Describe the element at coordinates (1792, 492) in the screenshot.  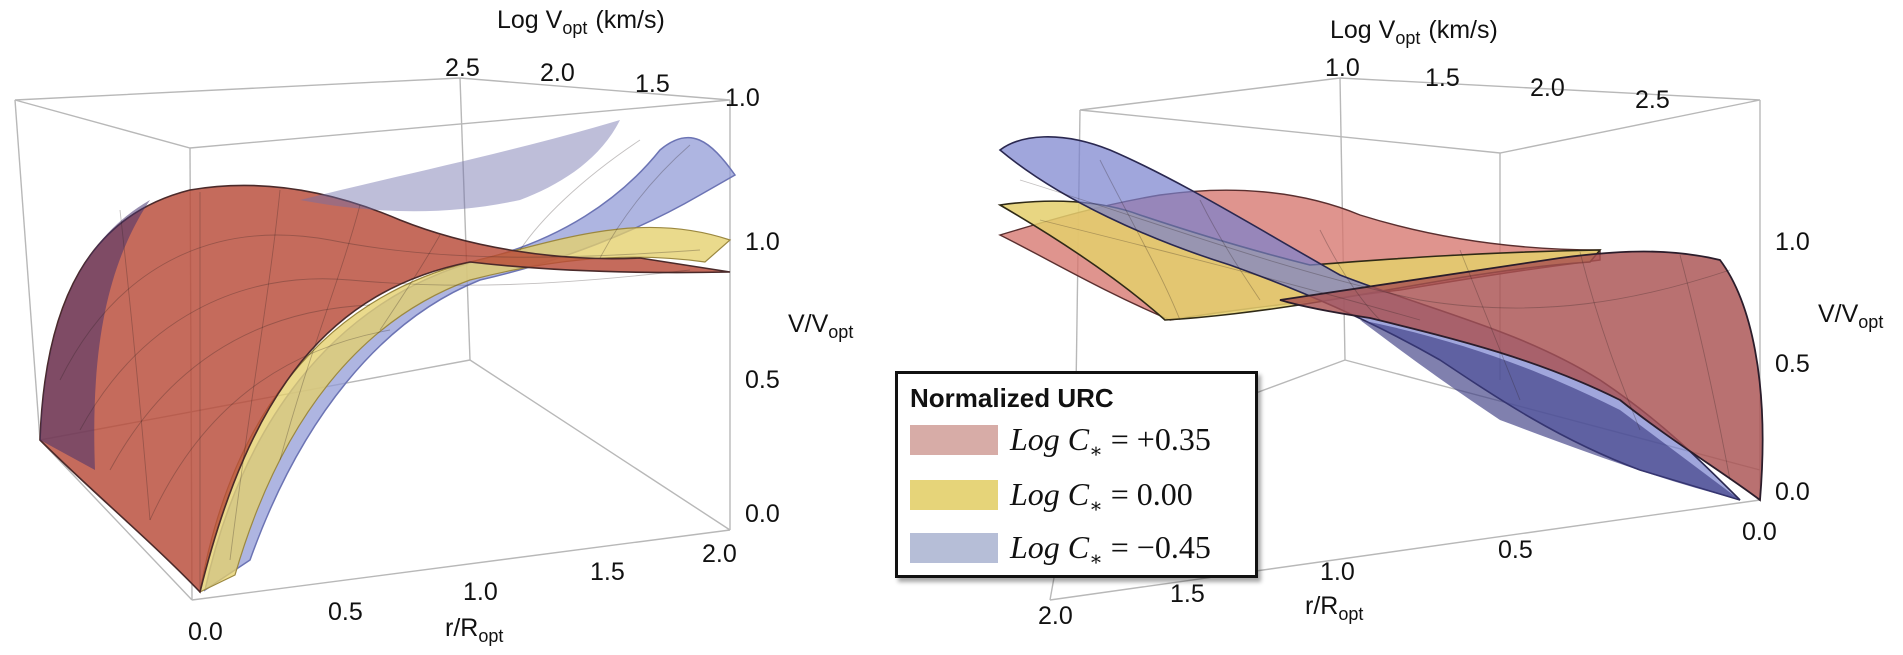
I see `right-v-tick: 0.0` at that location.